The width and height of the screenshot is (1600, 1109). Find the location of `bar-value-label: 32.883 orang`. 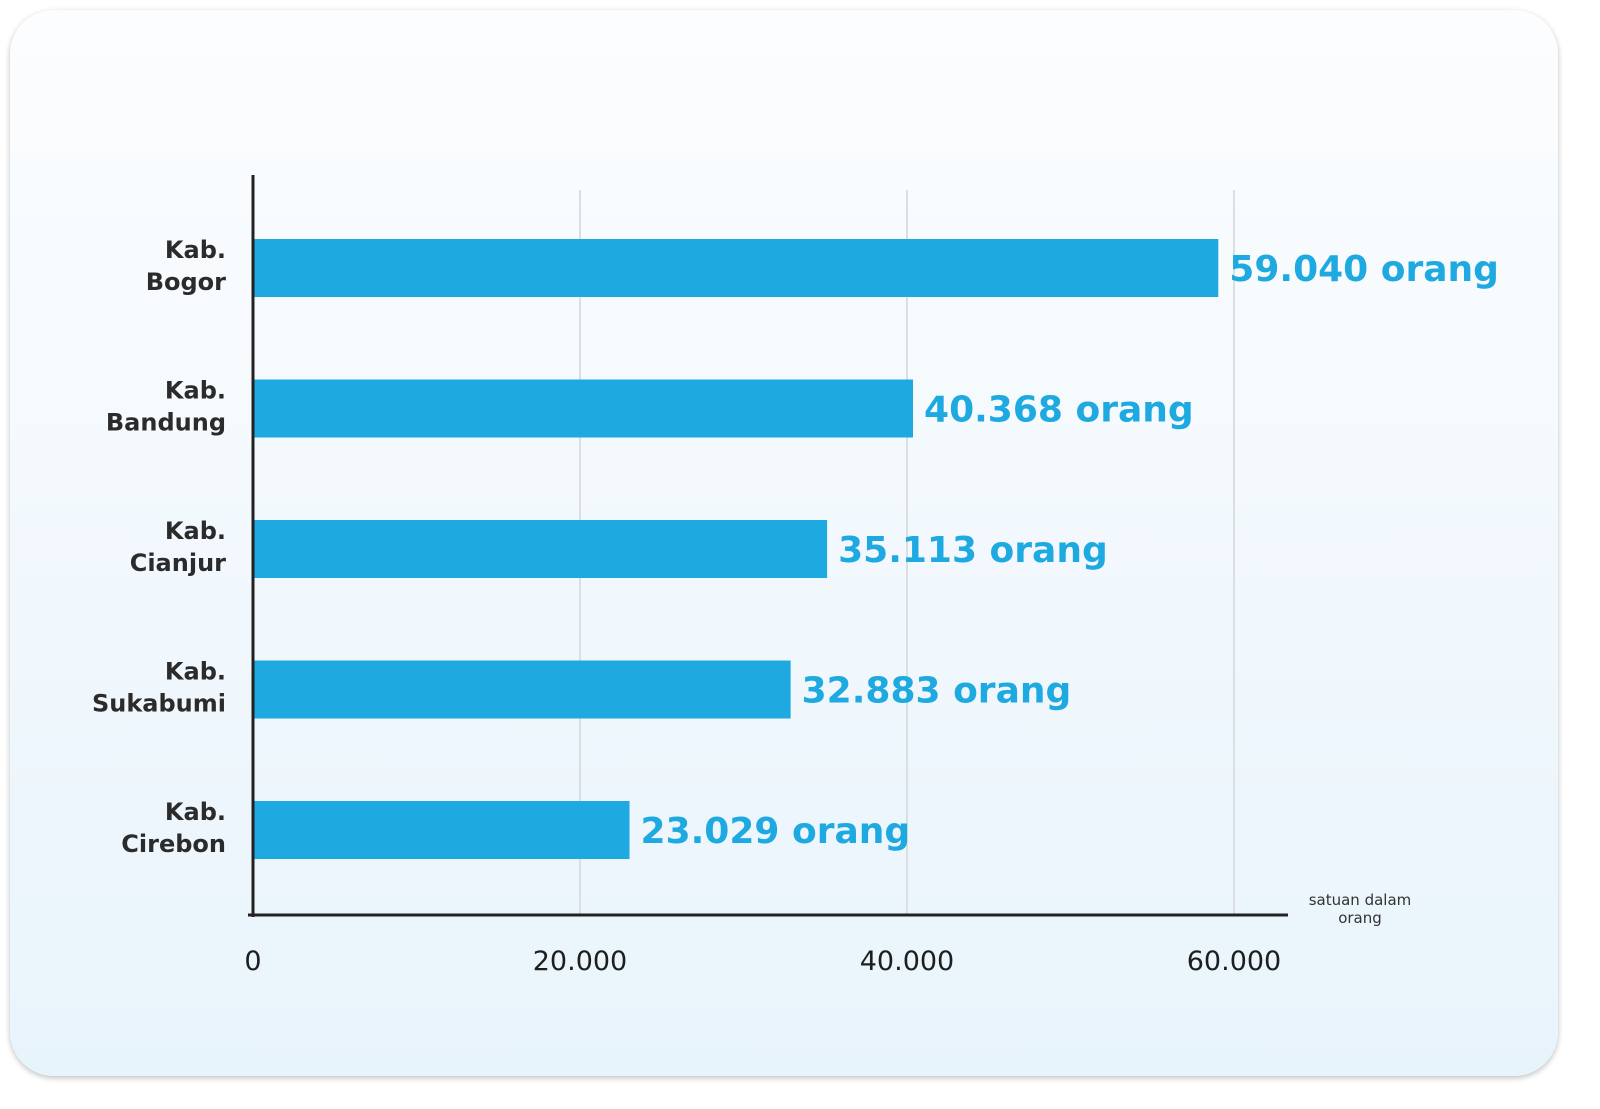

bar-value-label: 32.883 orang is located at coordinates (937, 691).